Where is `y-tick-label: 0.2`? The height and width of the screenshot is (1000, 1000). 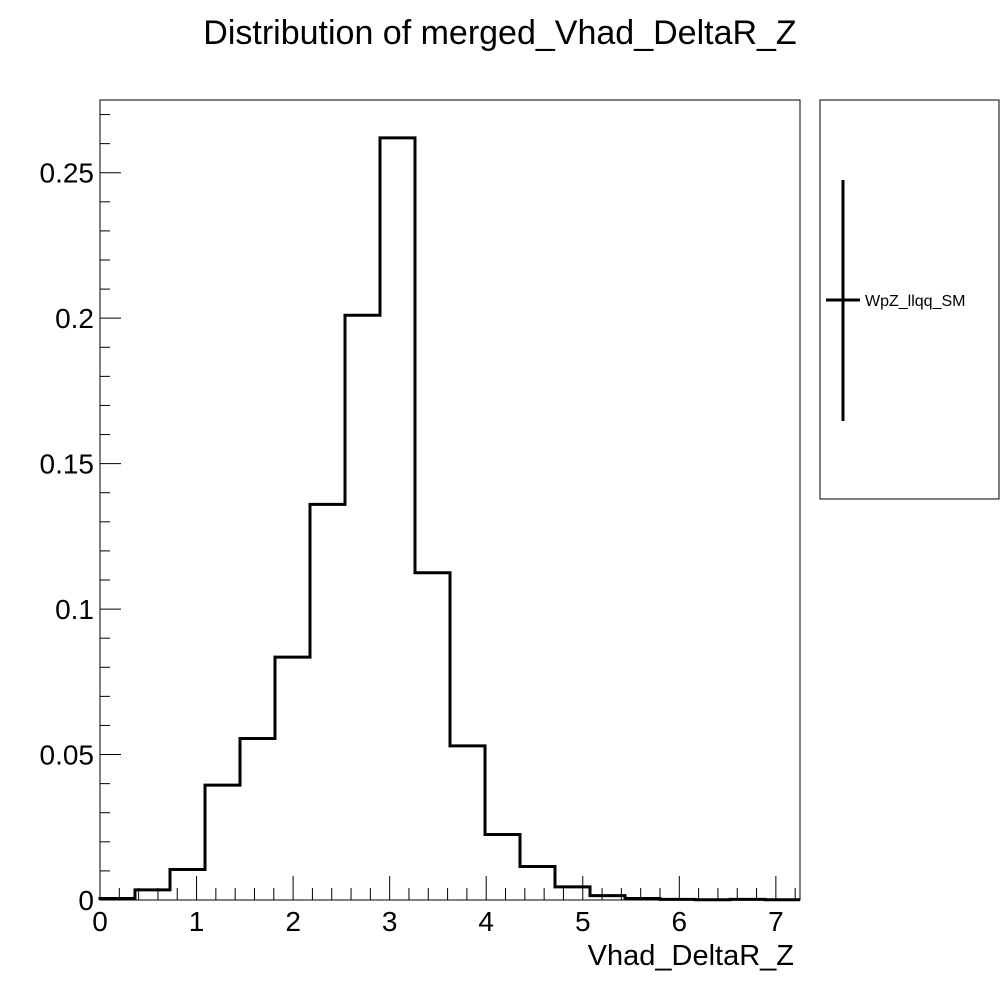 y-tick-label: 0.2 is located at coordinates (74, 318).